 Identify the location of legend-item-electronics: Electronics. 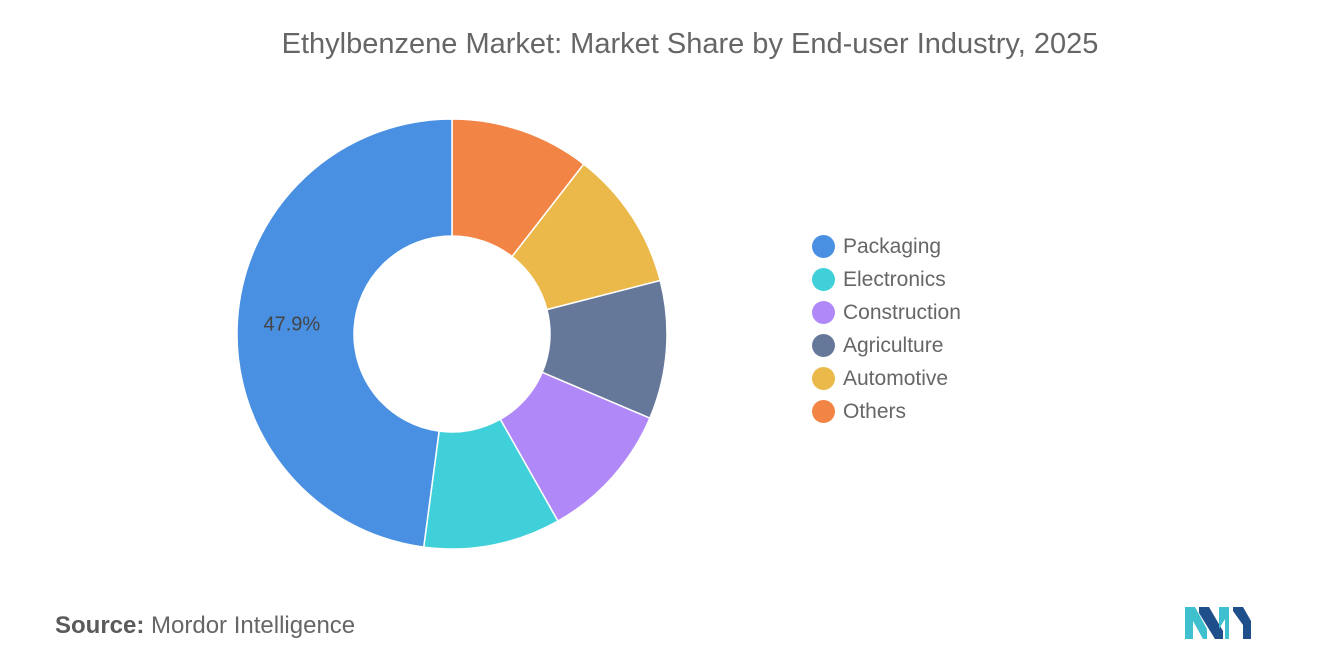
(886, 279).